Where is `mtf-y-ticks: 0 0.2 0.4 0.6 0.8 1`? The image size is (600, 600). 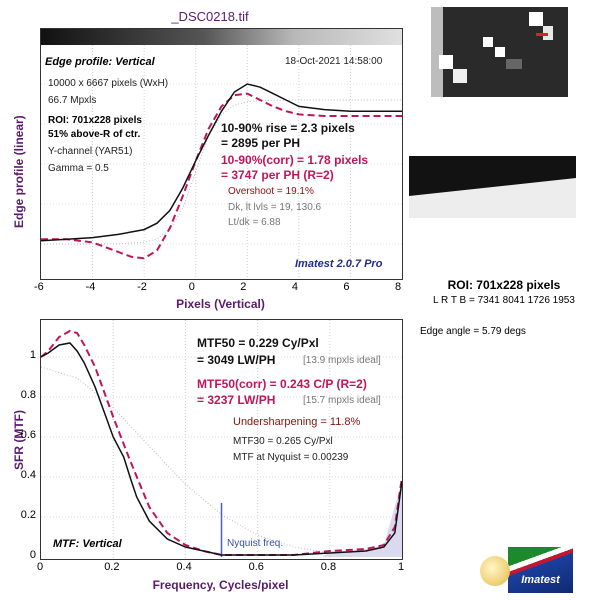
mtf-y-ticks: 0 0.2 0.4 0.6 0.8 1 is located at coordinates (29, 440).